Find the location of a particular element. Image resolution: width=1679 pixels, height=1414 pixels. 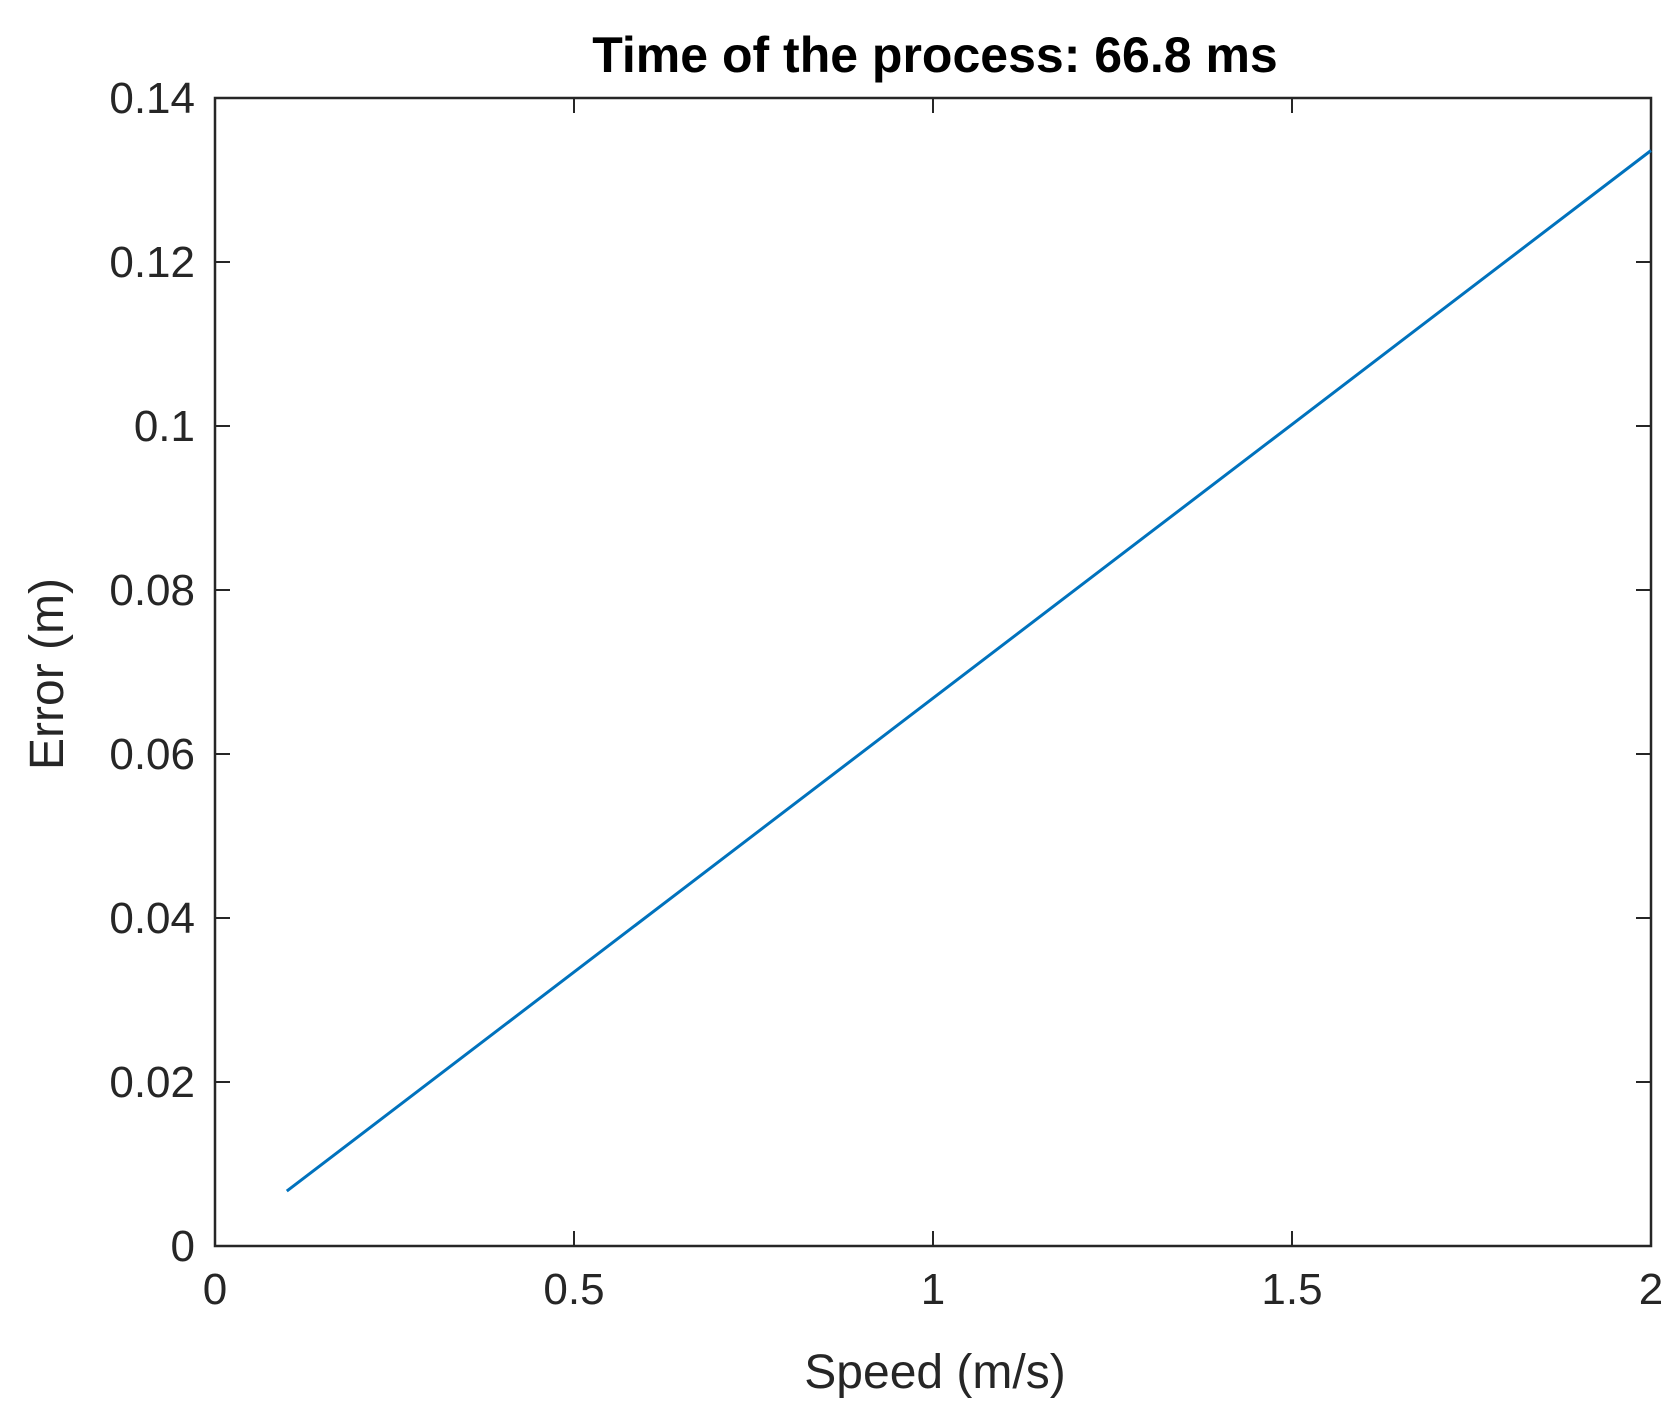

y-tick-label: 0.02 is located at coordinates (152, 1082).